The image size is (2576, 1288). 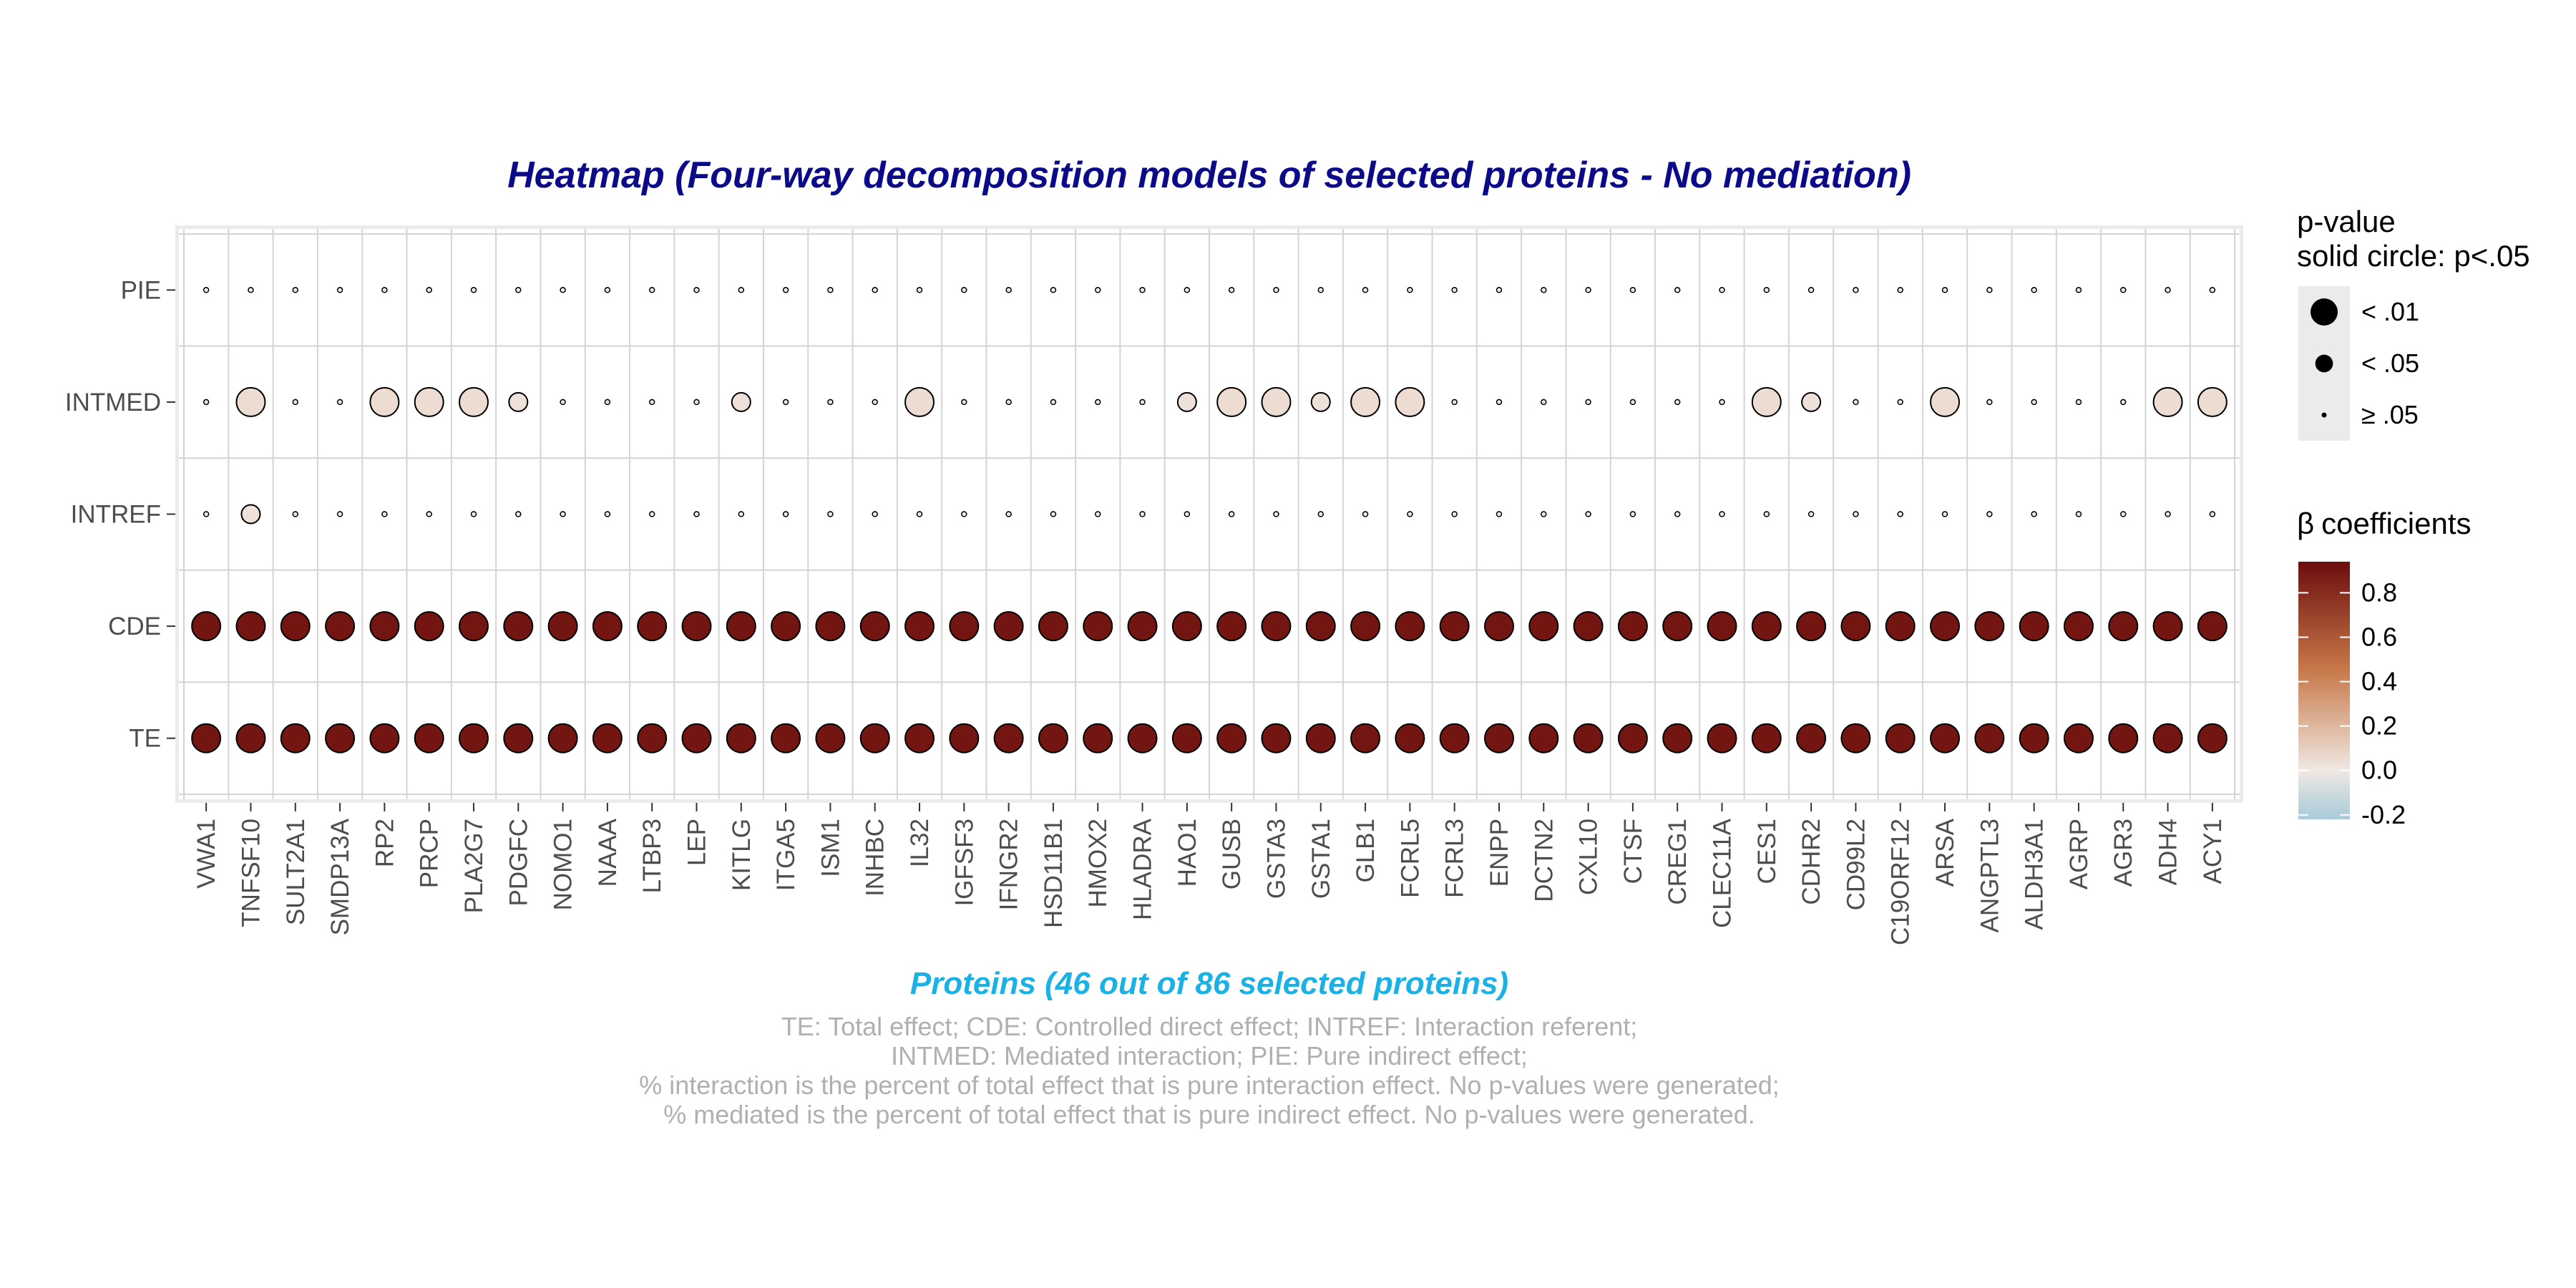 What do you see at coordinates (1009, 864) in the screenshot?
I see `x-tick-label: IFNGR2` at bounding box center [1009, 864].